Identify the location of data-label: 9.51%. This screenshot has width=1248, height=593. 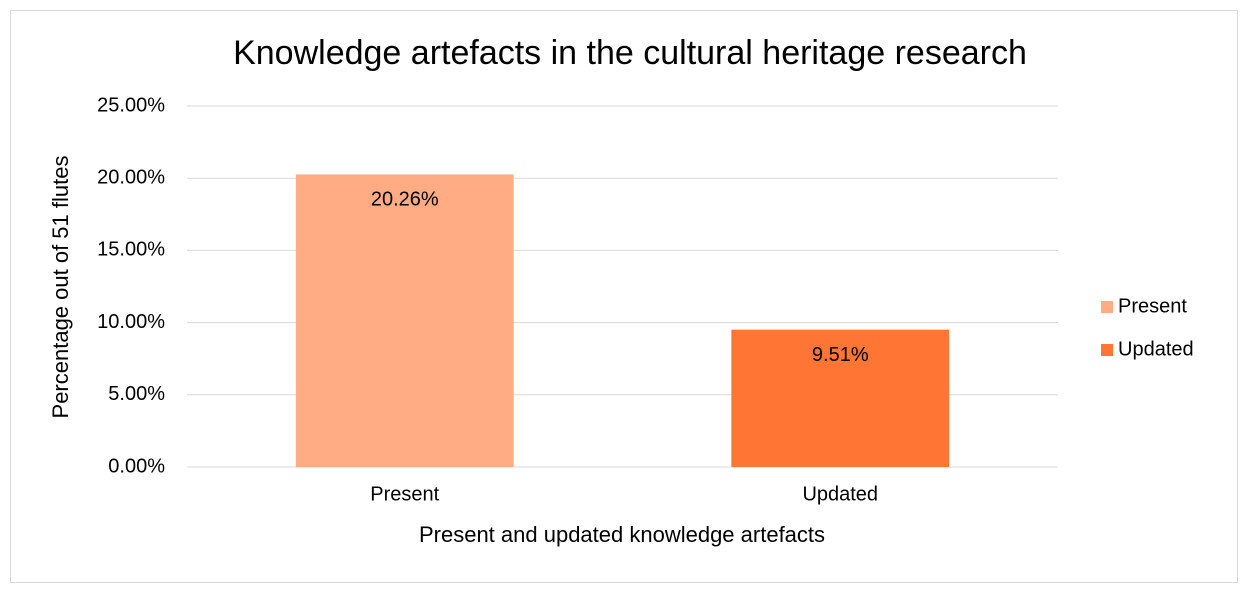
(840, 355).